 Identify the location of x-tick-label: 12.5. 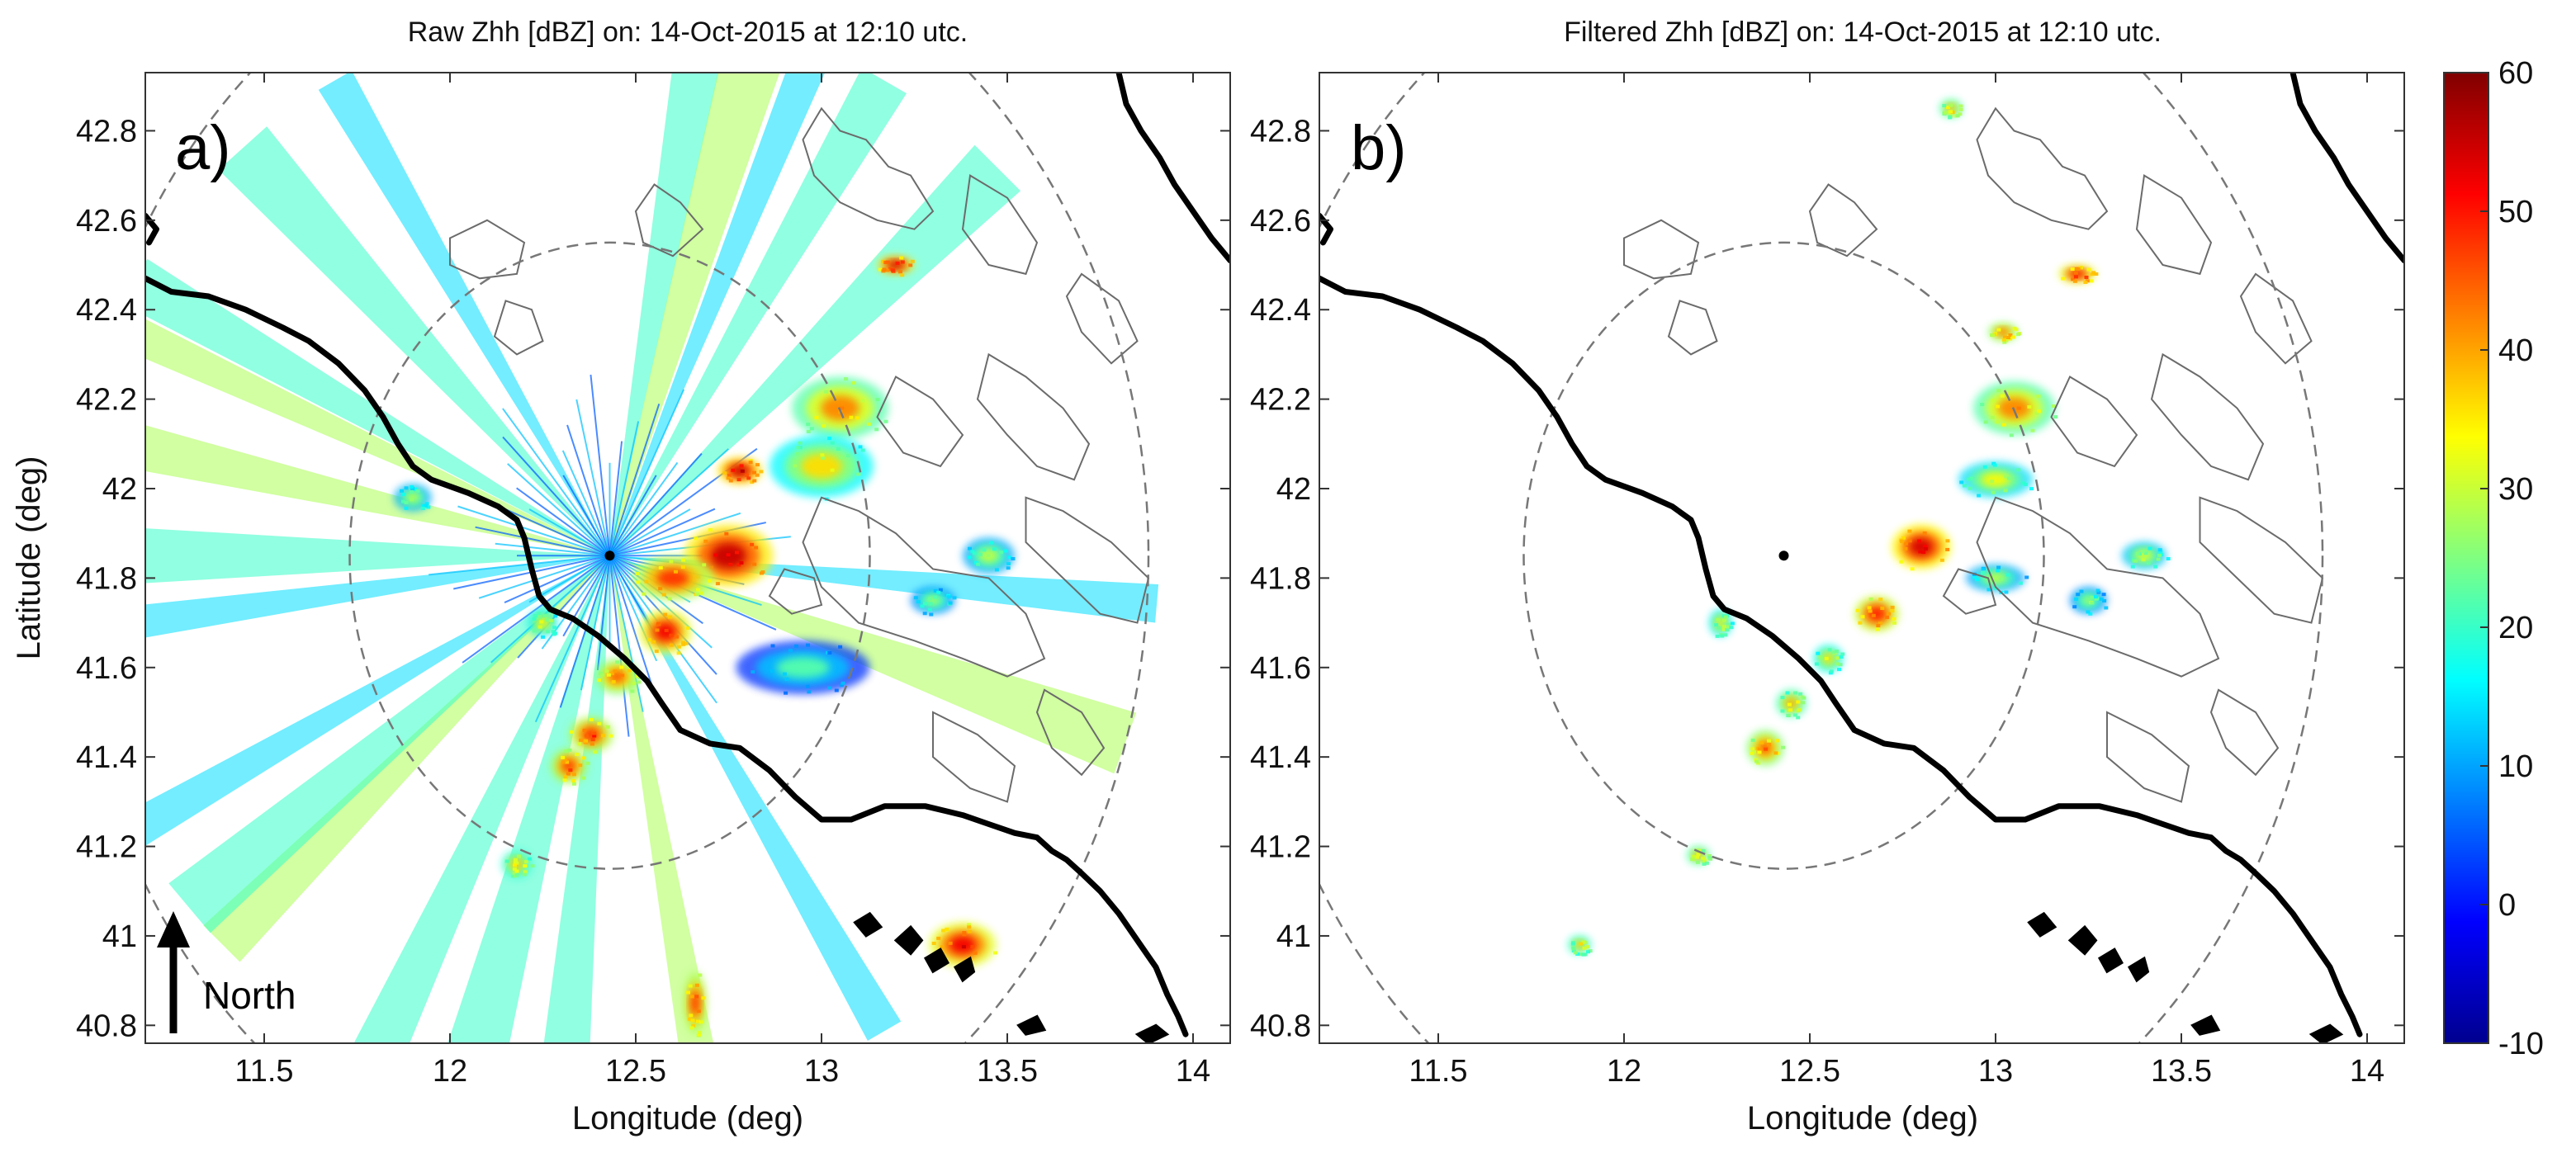
(635, 1071).